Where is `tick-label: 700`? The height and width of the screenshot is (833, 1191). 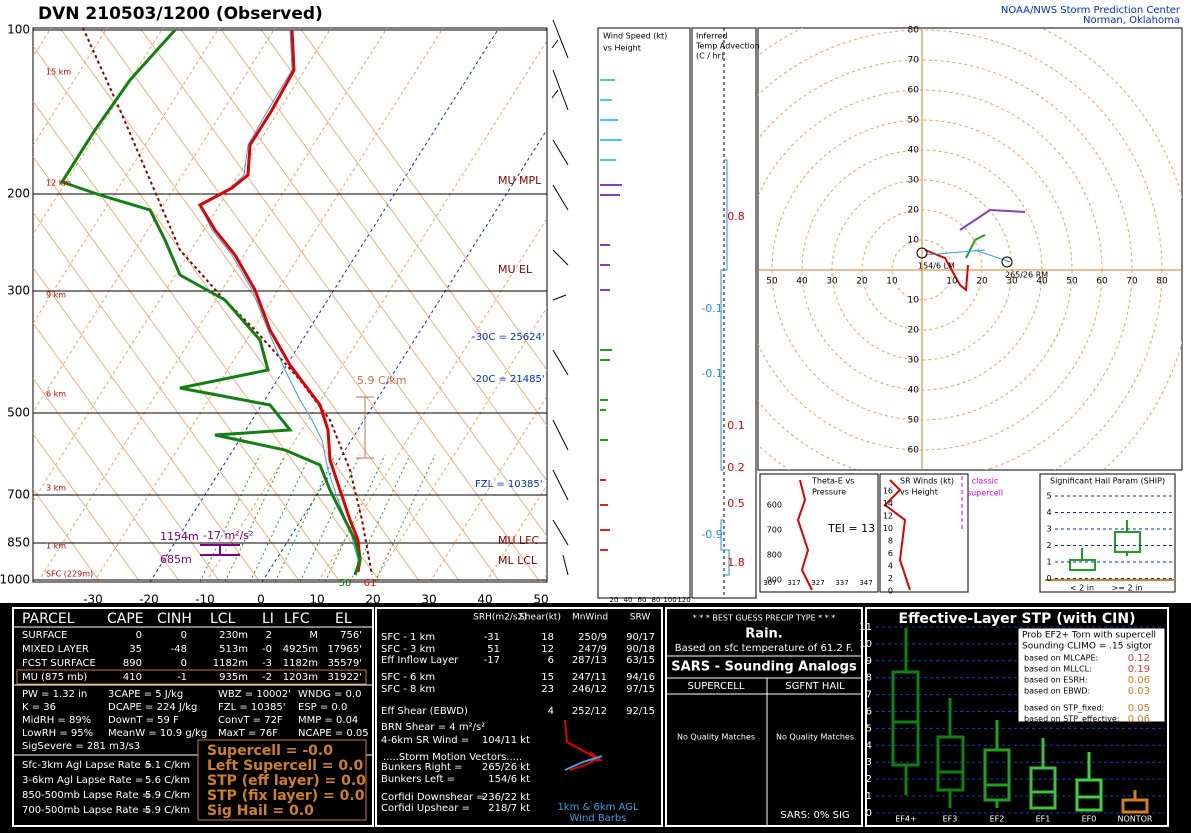
tick-label: 700 is located at coordinates (774, 530).